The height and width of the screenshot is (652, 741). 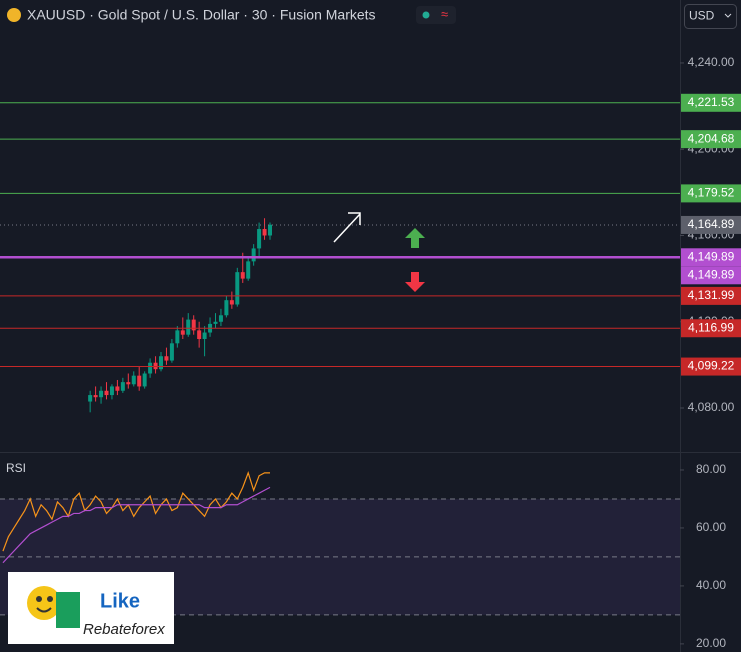 I want to click on last-price-tag, so click(x=711, y=224).